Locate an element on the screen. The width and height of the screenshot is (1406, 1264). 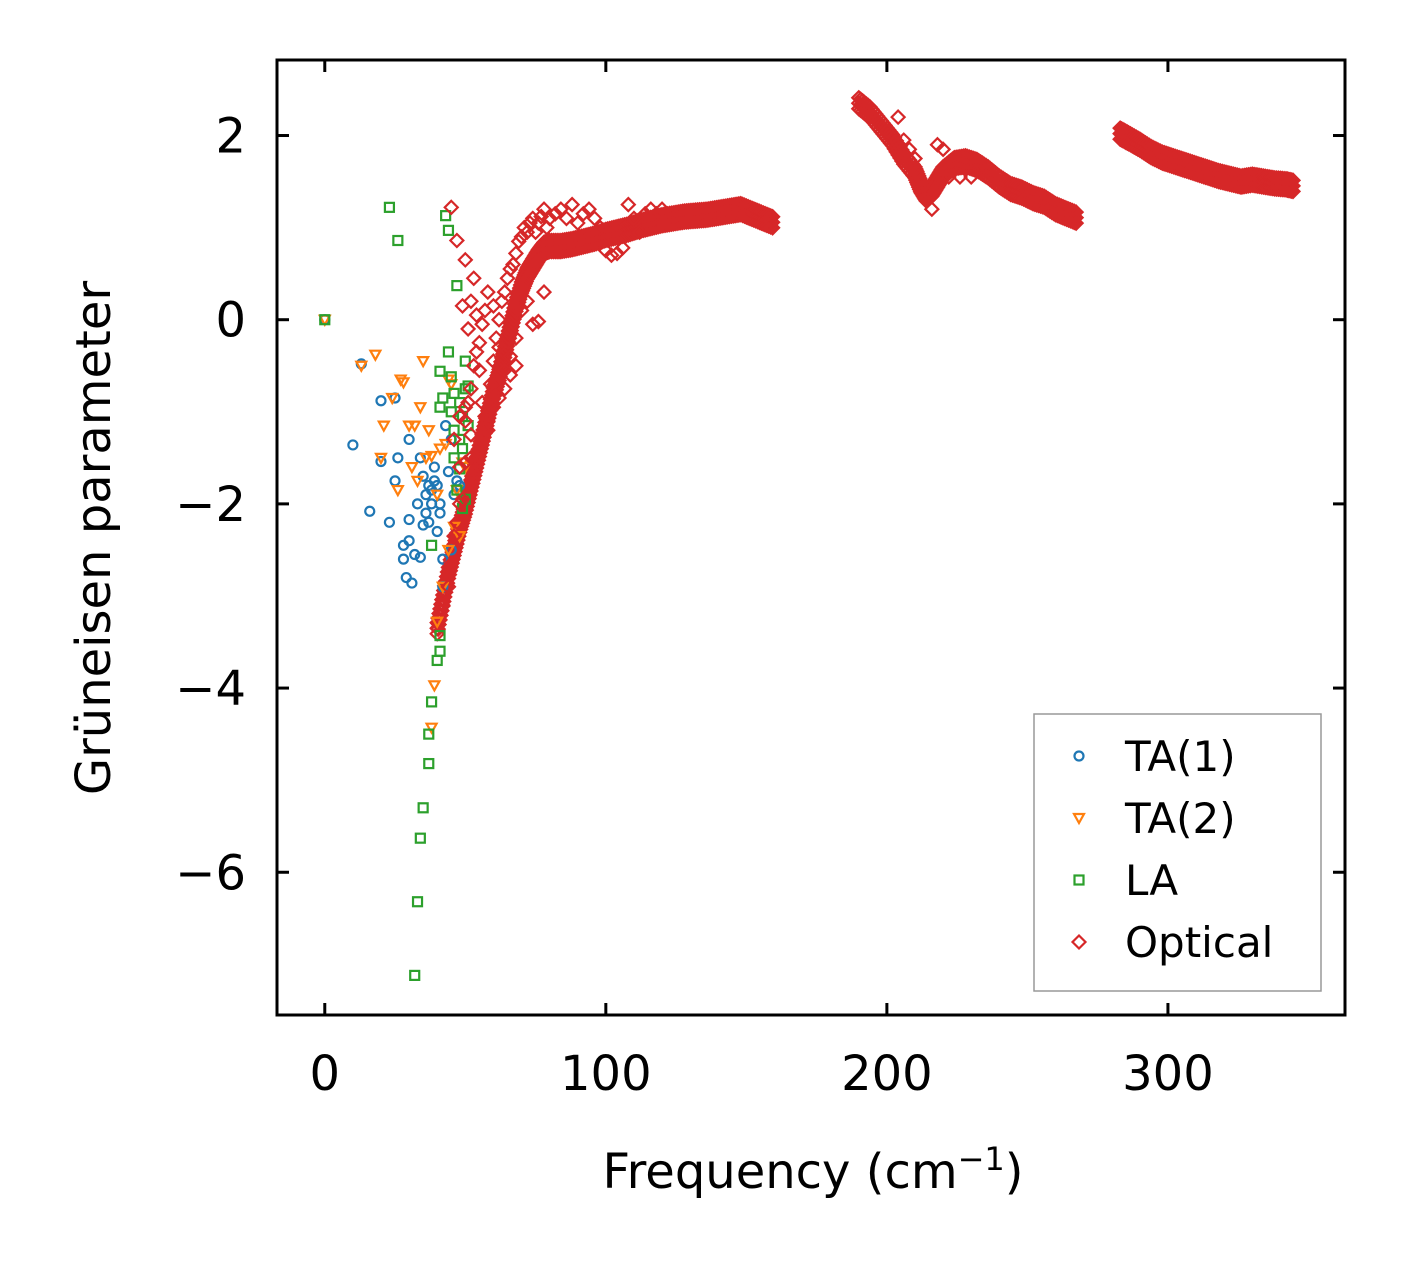
y-tick-label: −6 is located at coordinates (210, 873).